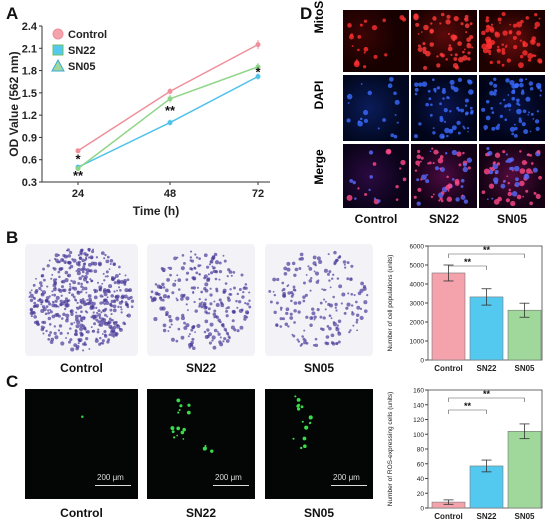 The width and height of the screenshot is (550, 526). Describe the element at coordinates (486, 255) in the screenshot. I see `significance-bracket` at that location.